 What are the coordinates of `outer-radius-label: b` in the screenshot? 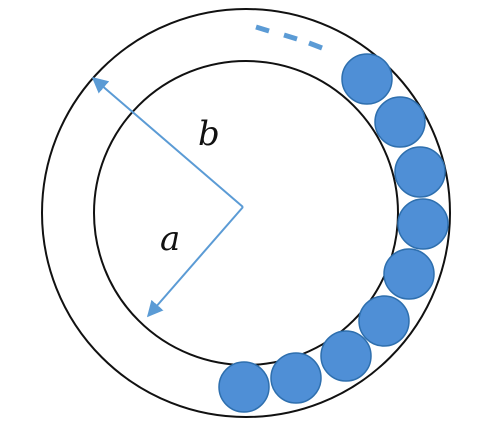 It's located at (209, 134).